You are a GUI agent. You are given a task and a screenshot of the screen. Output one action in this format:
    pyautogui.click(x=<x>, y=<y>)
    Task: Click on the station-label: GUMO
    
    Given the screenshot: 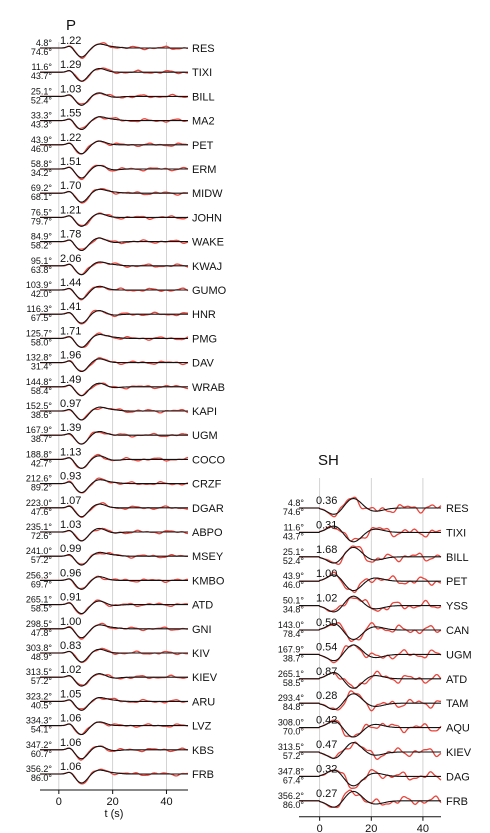 What is the action you would take?
    pyautogui.click(x=209, y=291)
    